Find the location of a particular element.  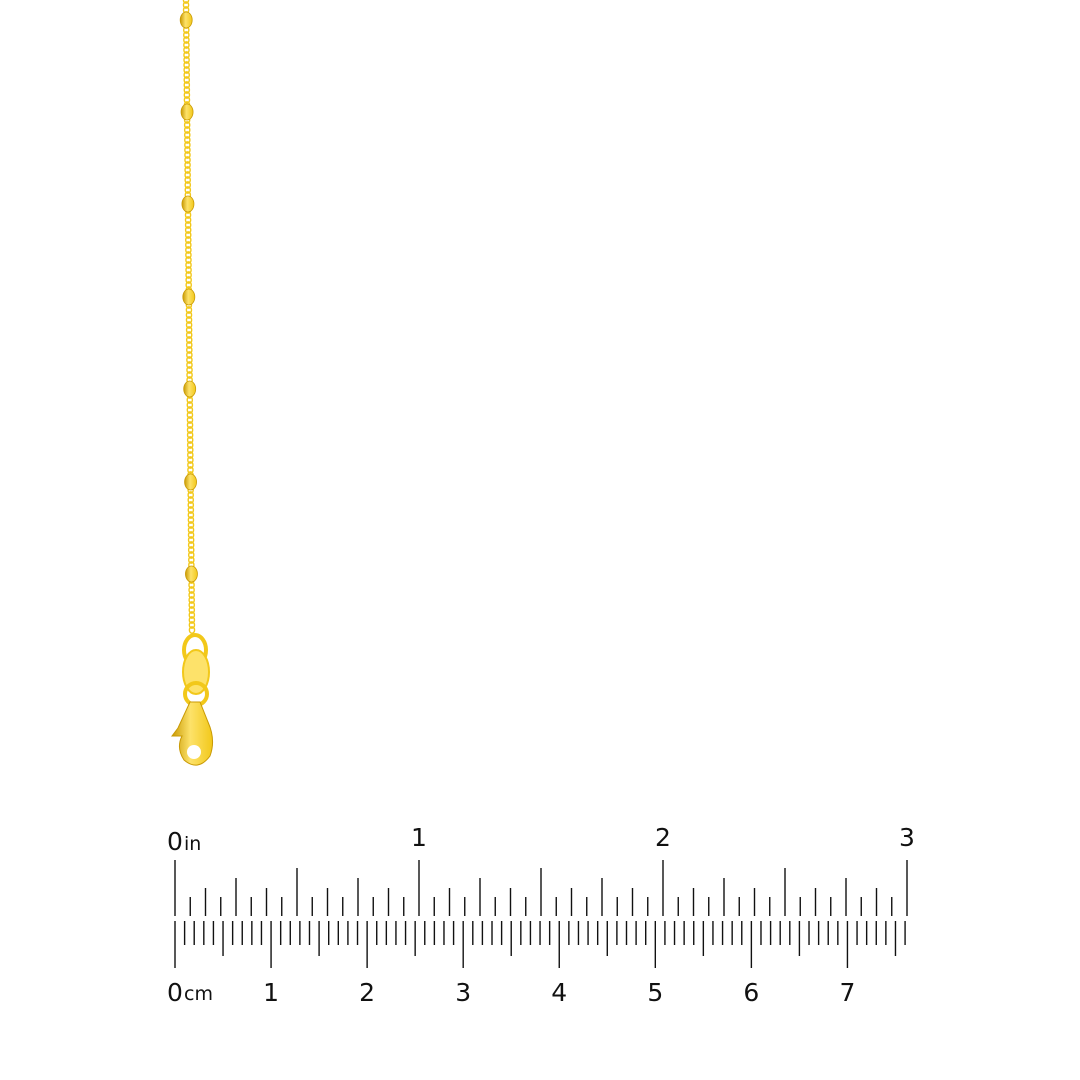

cm-label-4: 4 is located at coordinates (559, 992).